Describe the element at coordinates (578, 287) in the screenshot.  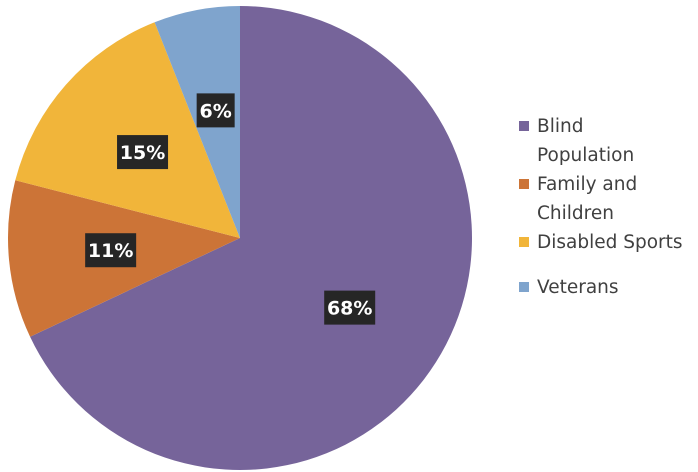
I see `legend-label: Veterans` at that location.